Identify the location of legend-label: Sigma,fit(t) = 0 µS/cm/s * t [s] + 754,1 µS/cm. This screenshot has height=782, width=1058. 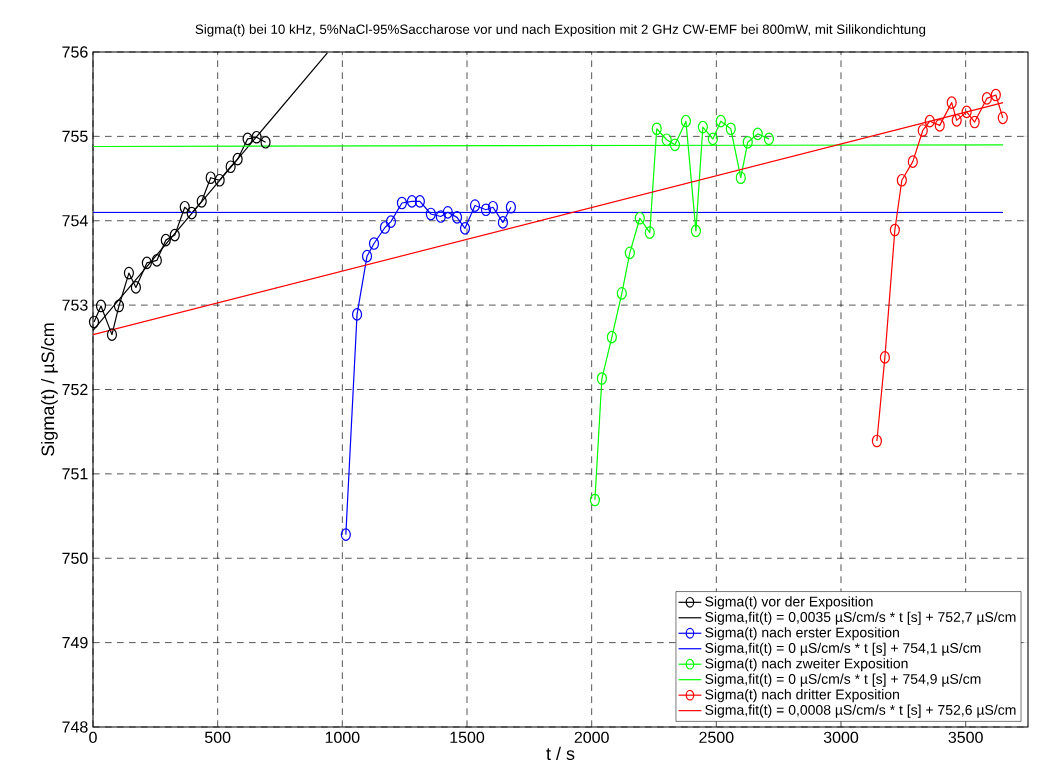
(843, 649).